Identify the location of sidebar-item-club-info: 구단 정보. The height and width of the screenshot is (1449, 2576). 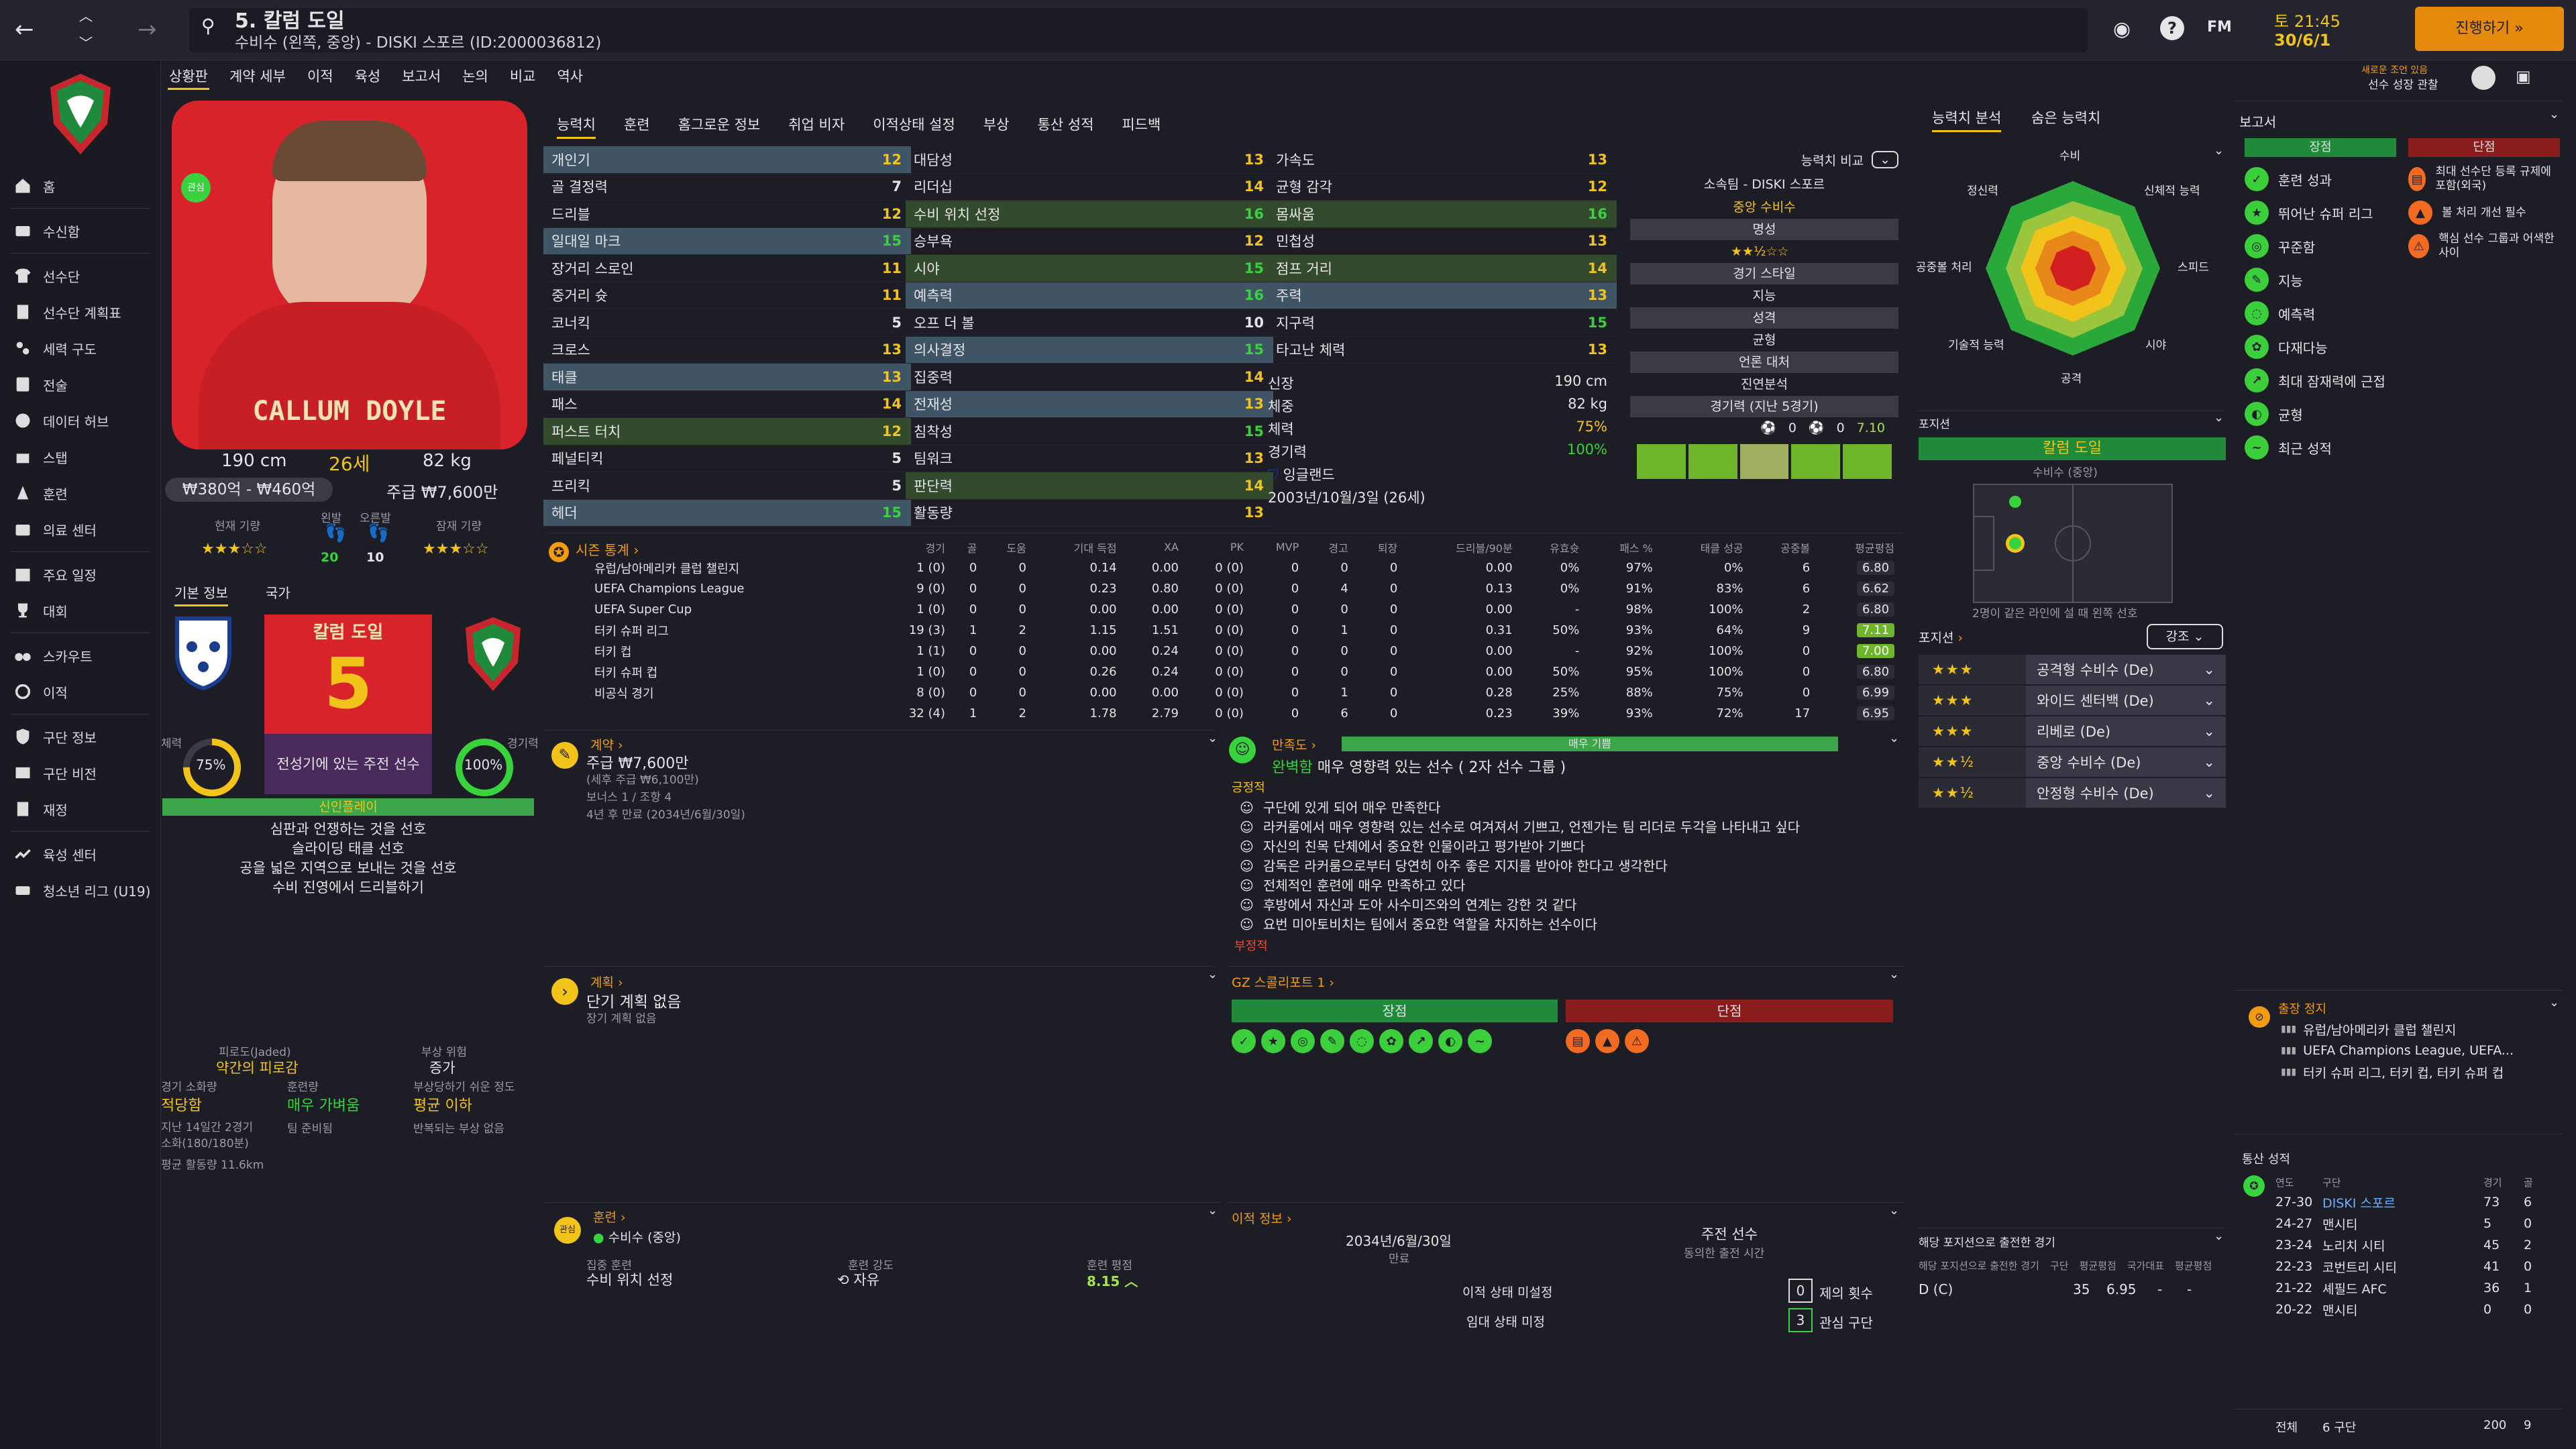
(80, 736).